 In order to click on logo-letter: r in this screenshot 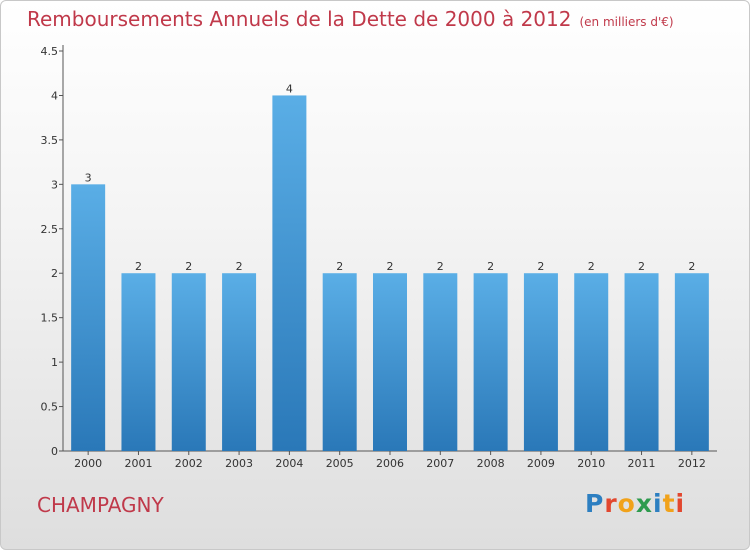, I will do `click(611, 503)`.